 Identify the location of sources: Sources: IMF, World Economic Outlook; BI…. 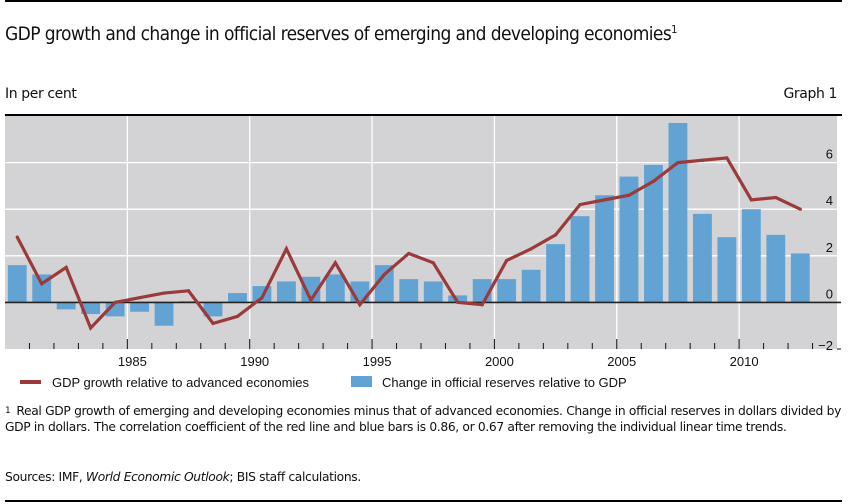
(183, 477).